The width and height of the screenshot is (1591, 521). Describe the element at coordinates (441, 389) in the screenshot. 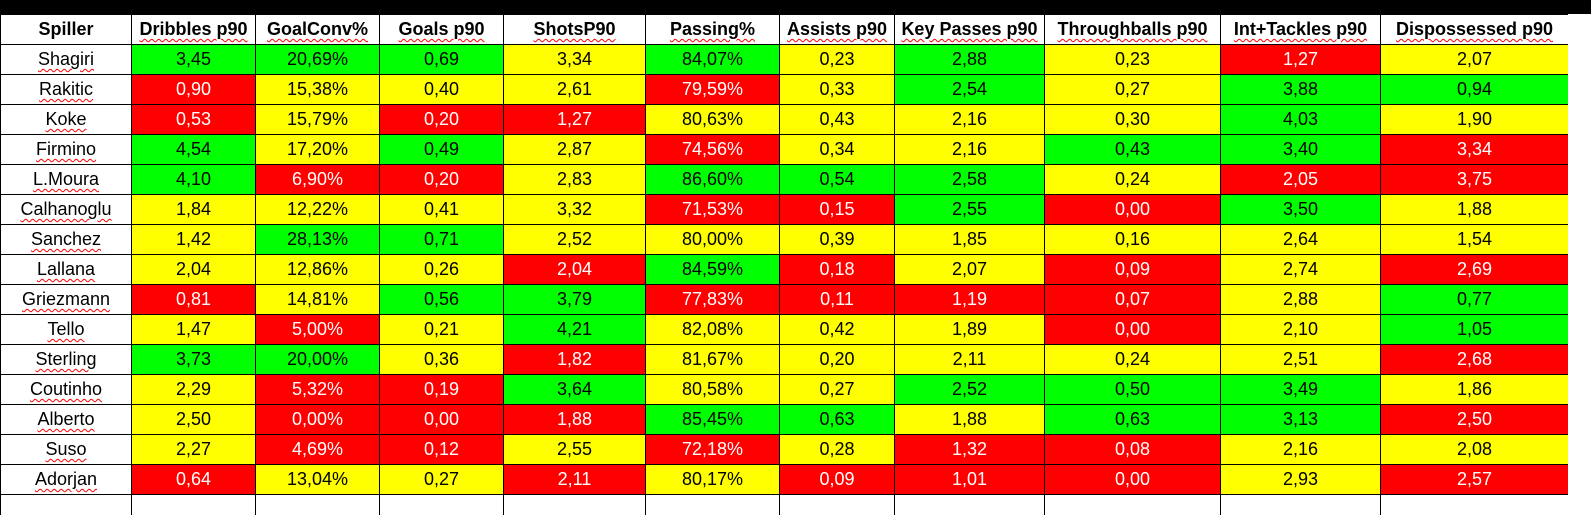

I see `stat-cell: 0,19` at that location.